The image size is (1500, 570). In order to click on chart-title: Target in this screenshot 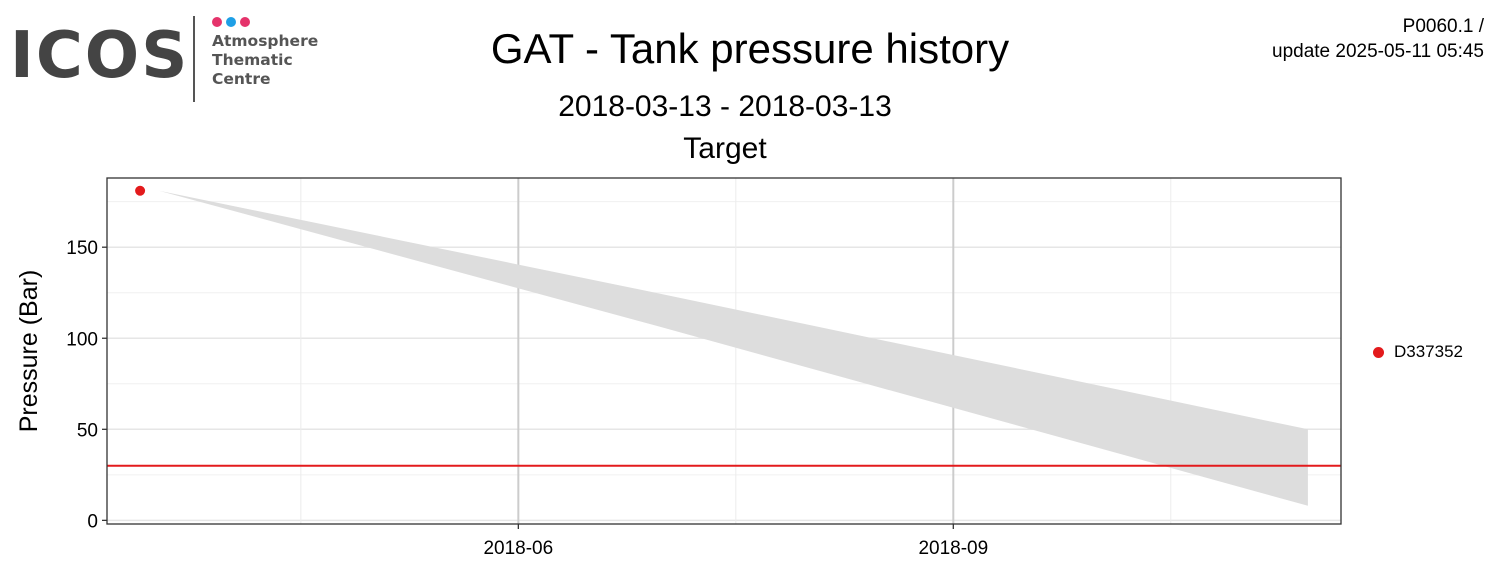, I will do `click(725, 148)`.